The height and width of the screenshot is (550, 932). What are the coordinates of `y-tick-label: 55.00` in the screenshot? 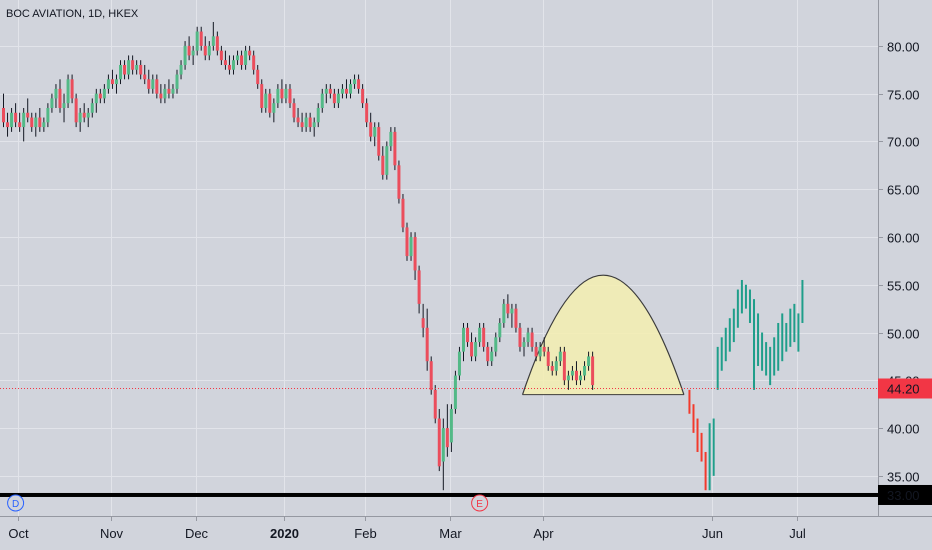 It's located at (903, 286).